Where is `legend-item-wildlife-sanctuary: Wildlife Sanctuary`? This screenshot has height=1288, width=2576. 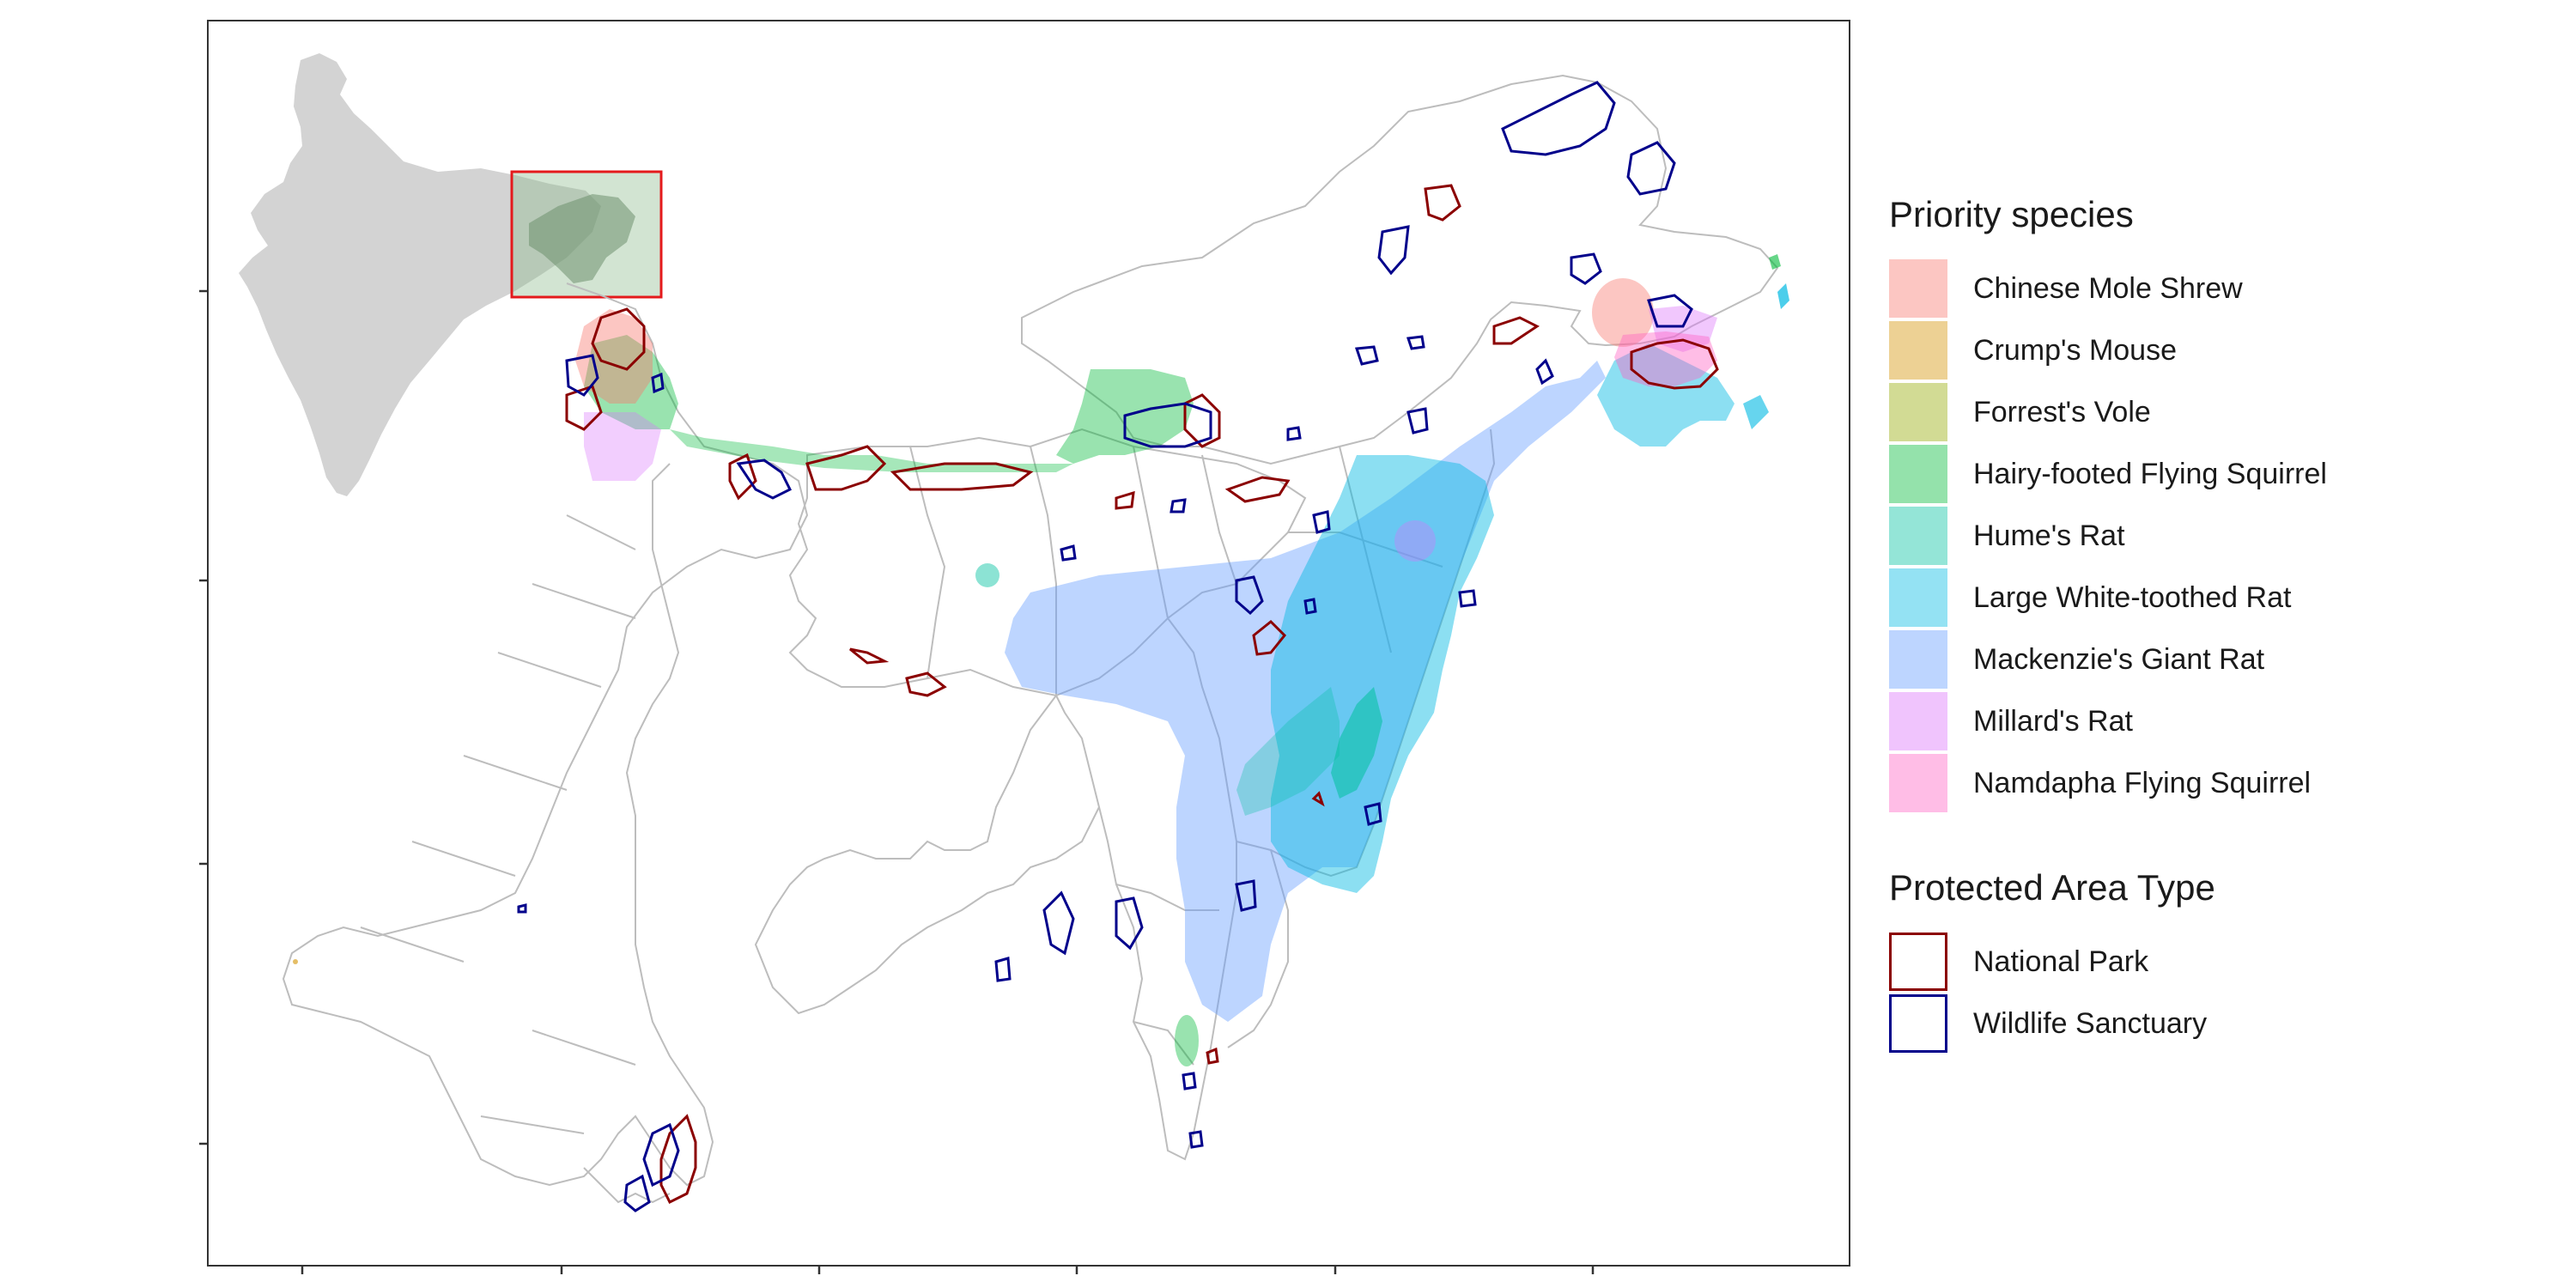 legend-item-wildlife-sanctuary: Wildlife Sanctuary is located at coordinates (2215, 1024).